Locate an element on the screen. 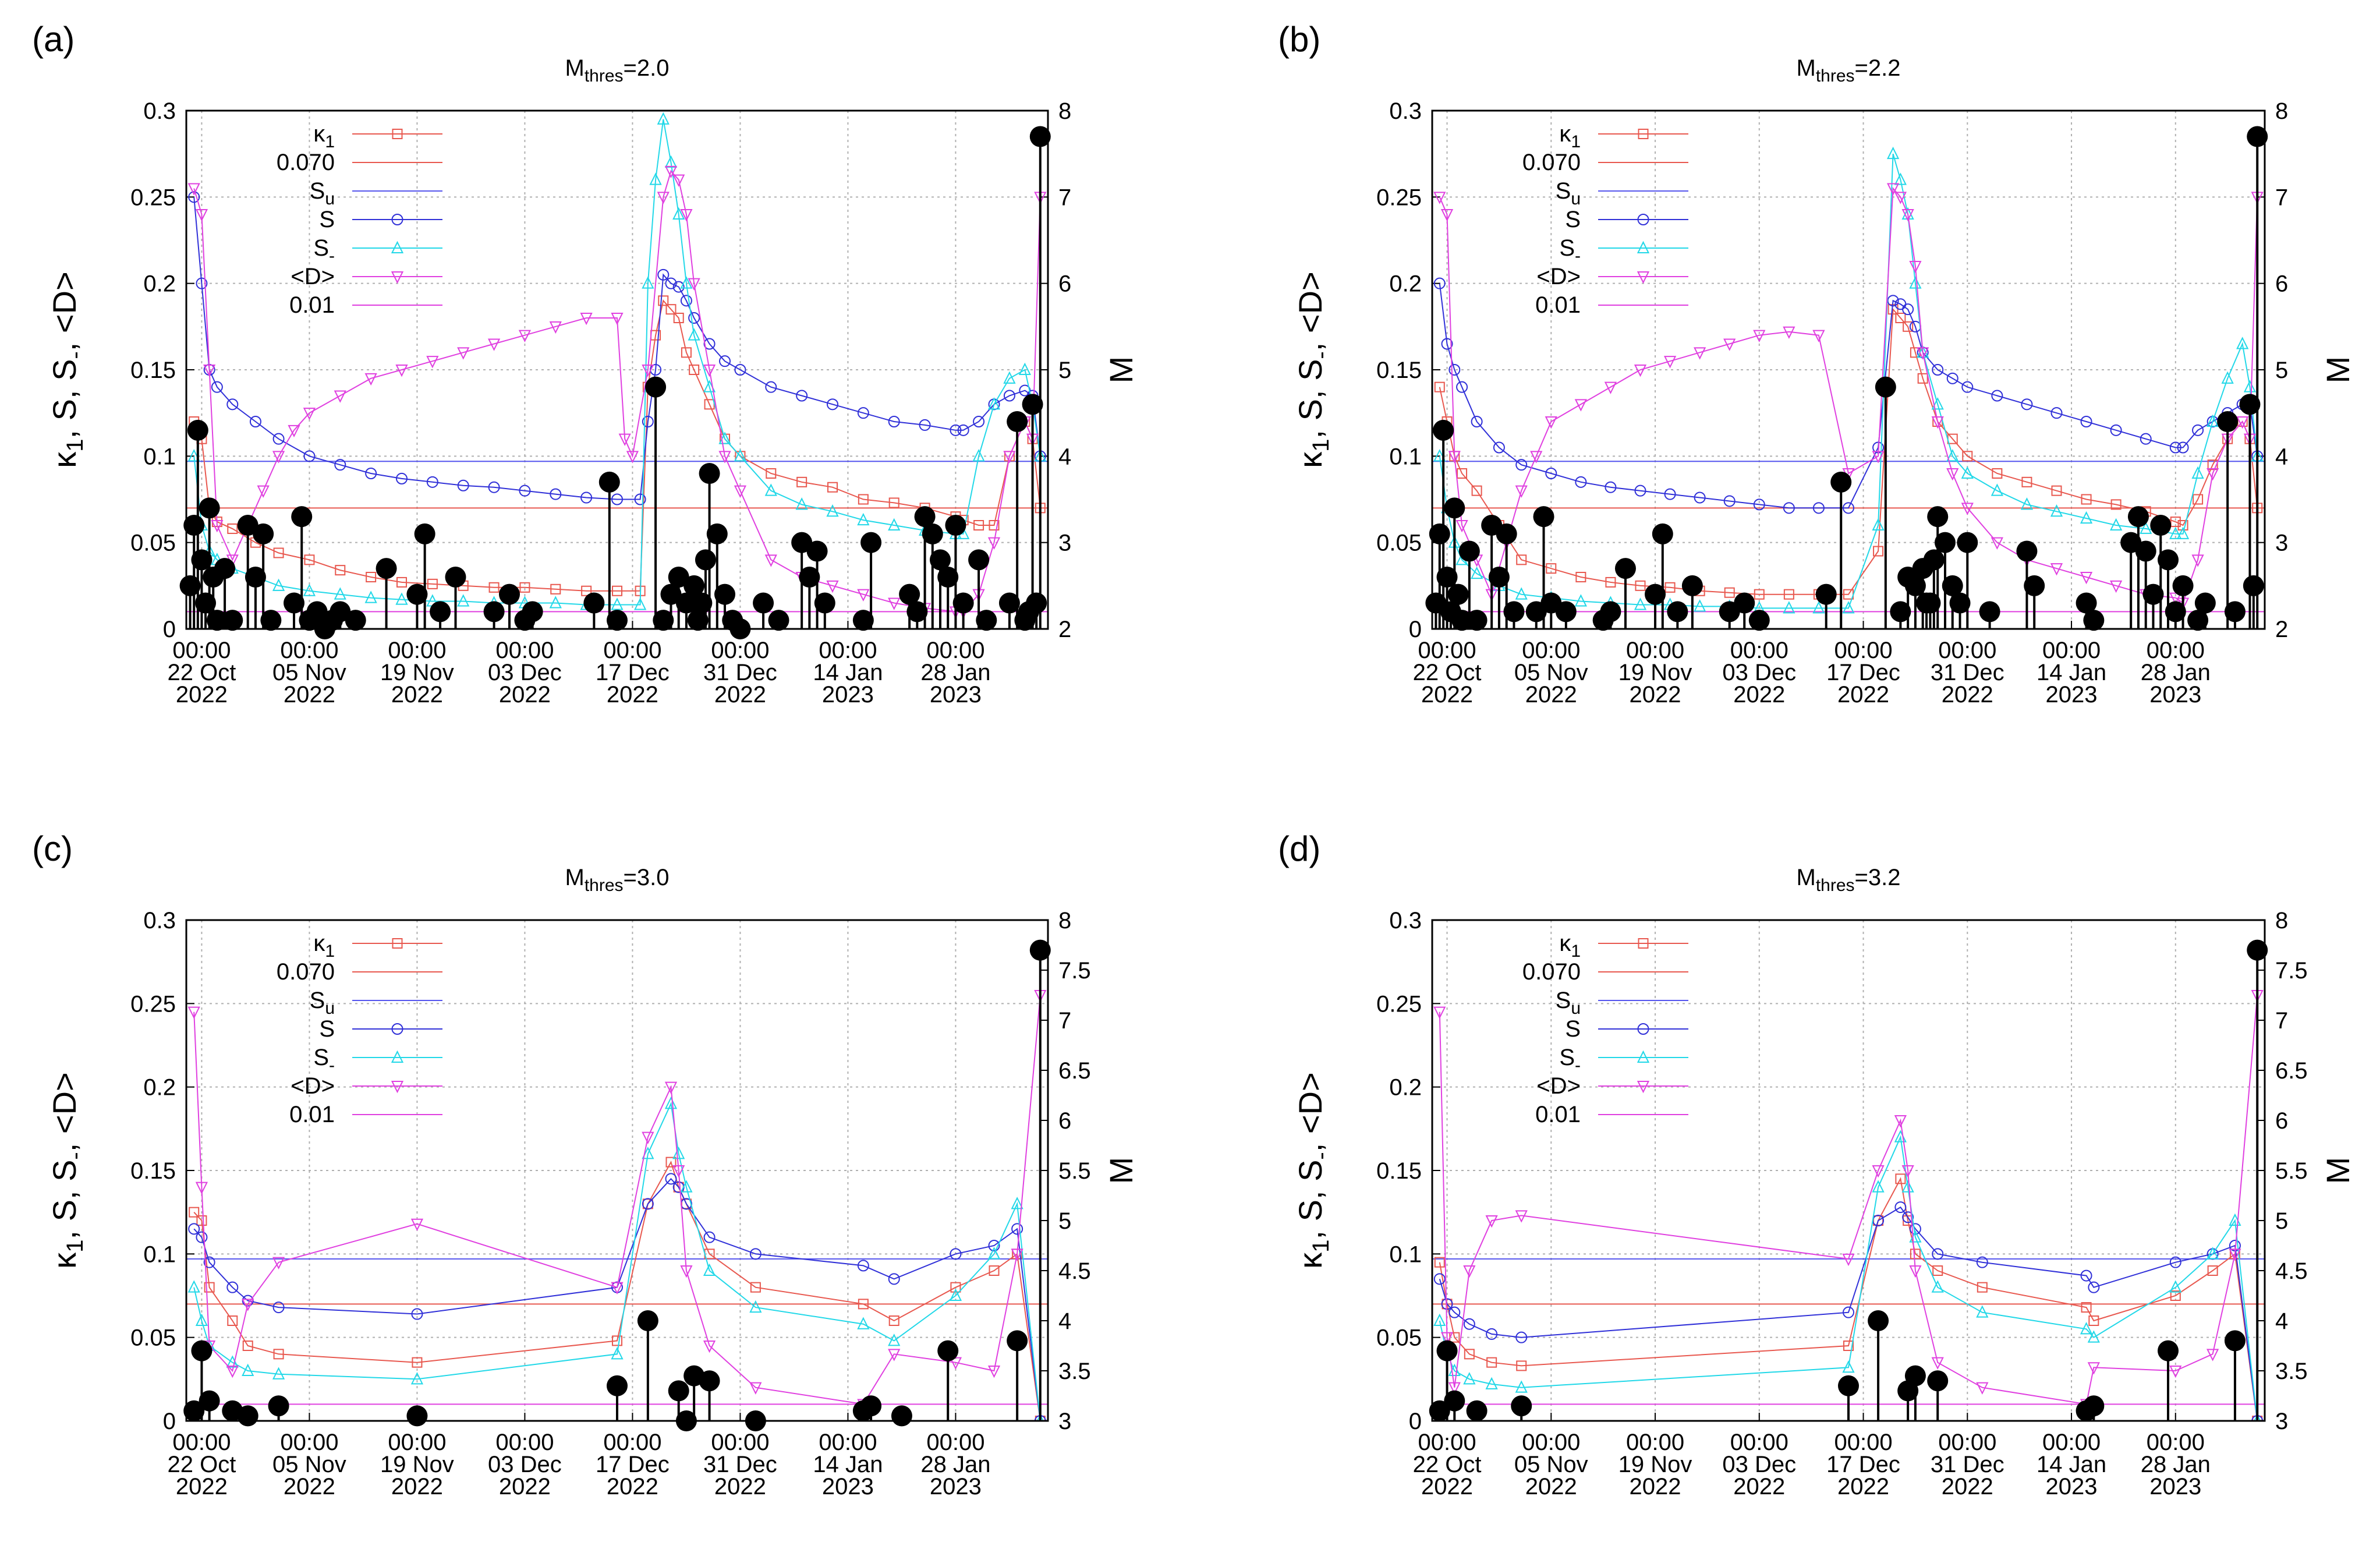 This screenshot has height=1542, width=2380. legend-label: S- is located at coordinates (324, 250).